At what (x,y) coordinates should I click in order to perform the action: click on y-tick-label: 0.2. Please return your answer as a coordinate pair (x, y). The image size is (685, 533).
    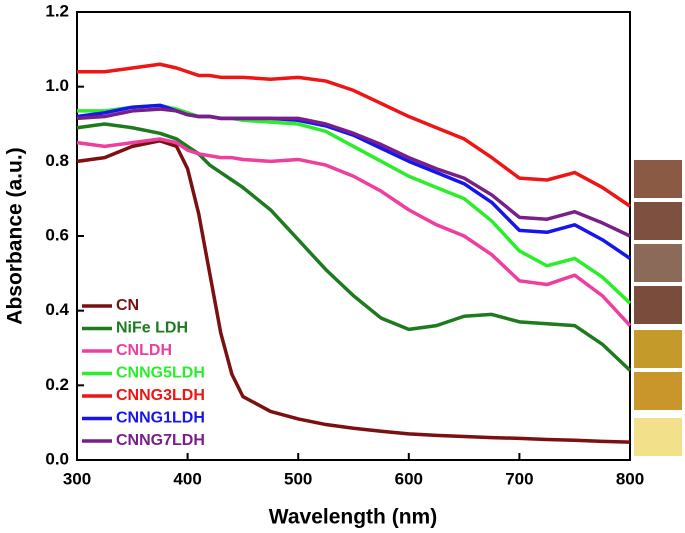
    Looking at the image, I should click on (57, 384).